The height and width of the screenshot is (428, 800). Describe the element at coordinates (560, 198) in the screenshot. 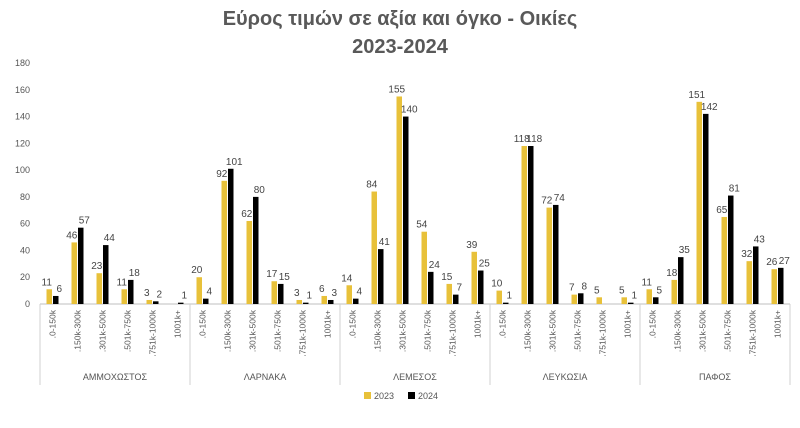

I see `data-label-2024: 74` at that location.